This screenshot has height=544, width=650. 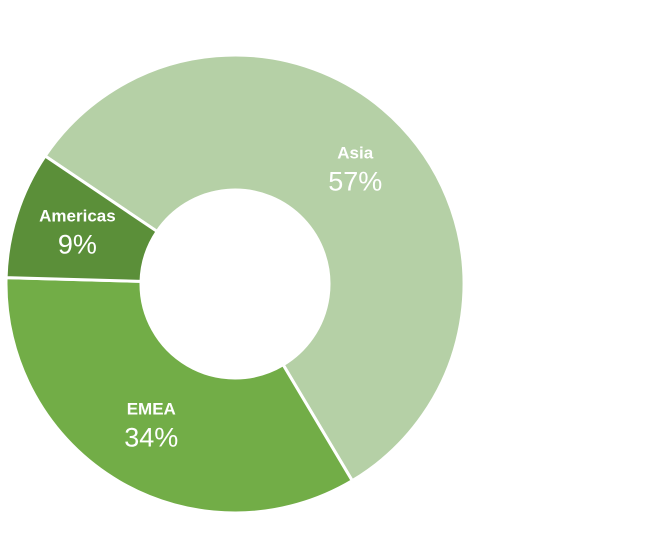 What do you see at coordinates (151, 438) in the screenshot?
I see `slice-value-emea: 34%` at bounding box center [151, 438].